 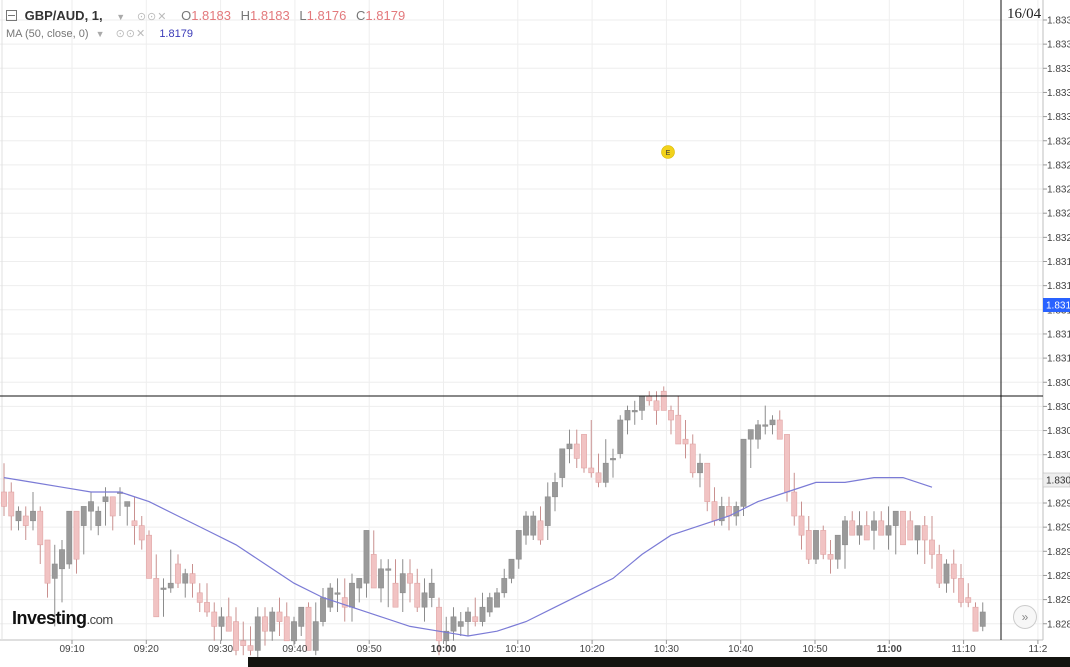 I want to click on legend-action-icons: ⊙⊙✕, so click(x=152, y=17).